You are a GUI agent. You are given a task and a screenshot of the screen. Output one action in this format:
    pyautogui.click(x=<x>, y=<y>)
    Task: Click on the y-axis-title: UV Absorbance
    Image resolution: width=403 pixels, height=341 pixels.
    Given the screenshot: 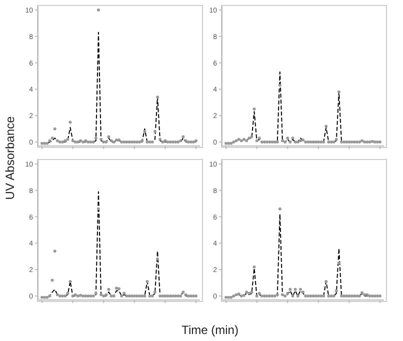 What is the action you would take?
    pyautogui.click(x=10, y=158)
    